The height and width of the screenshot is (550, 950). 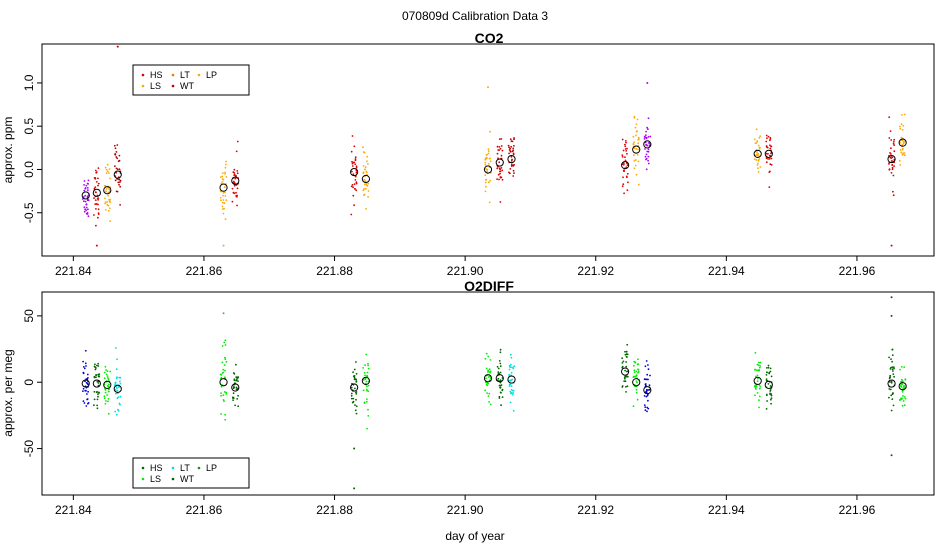 I want to click on o2diff-ylabel: approx. per meg, so click(x=8, y=392).